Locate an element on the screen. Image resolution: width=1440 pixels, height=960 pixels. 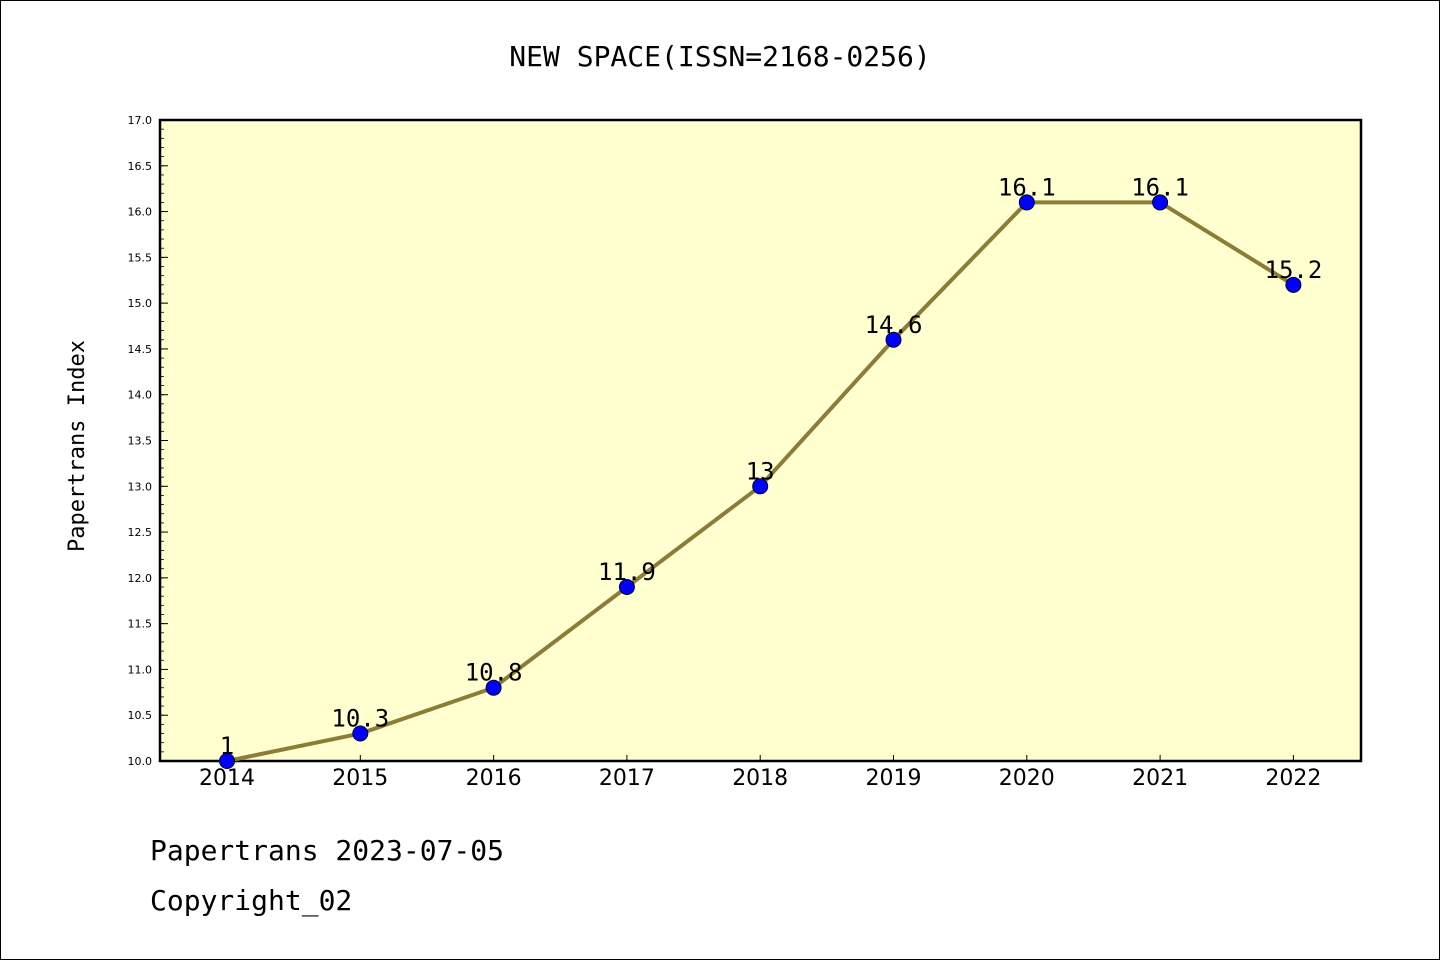
data-label: 10.3 is located at coordinates (360, 719).